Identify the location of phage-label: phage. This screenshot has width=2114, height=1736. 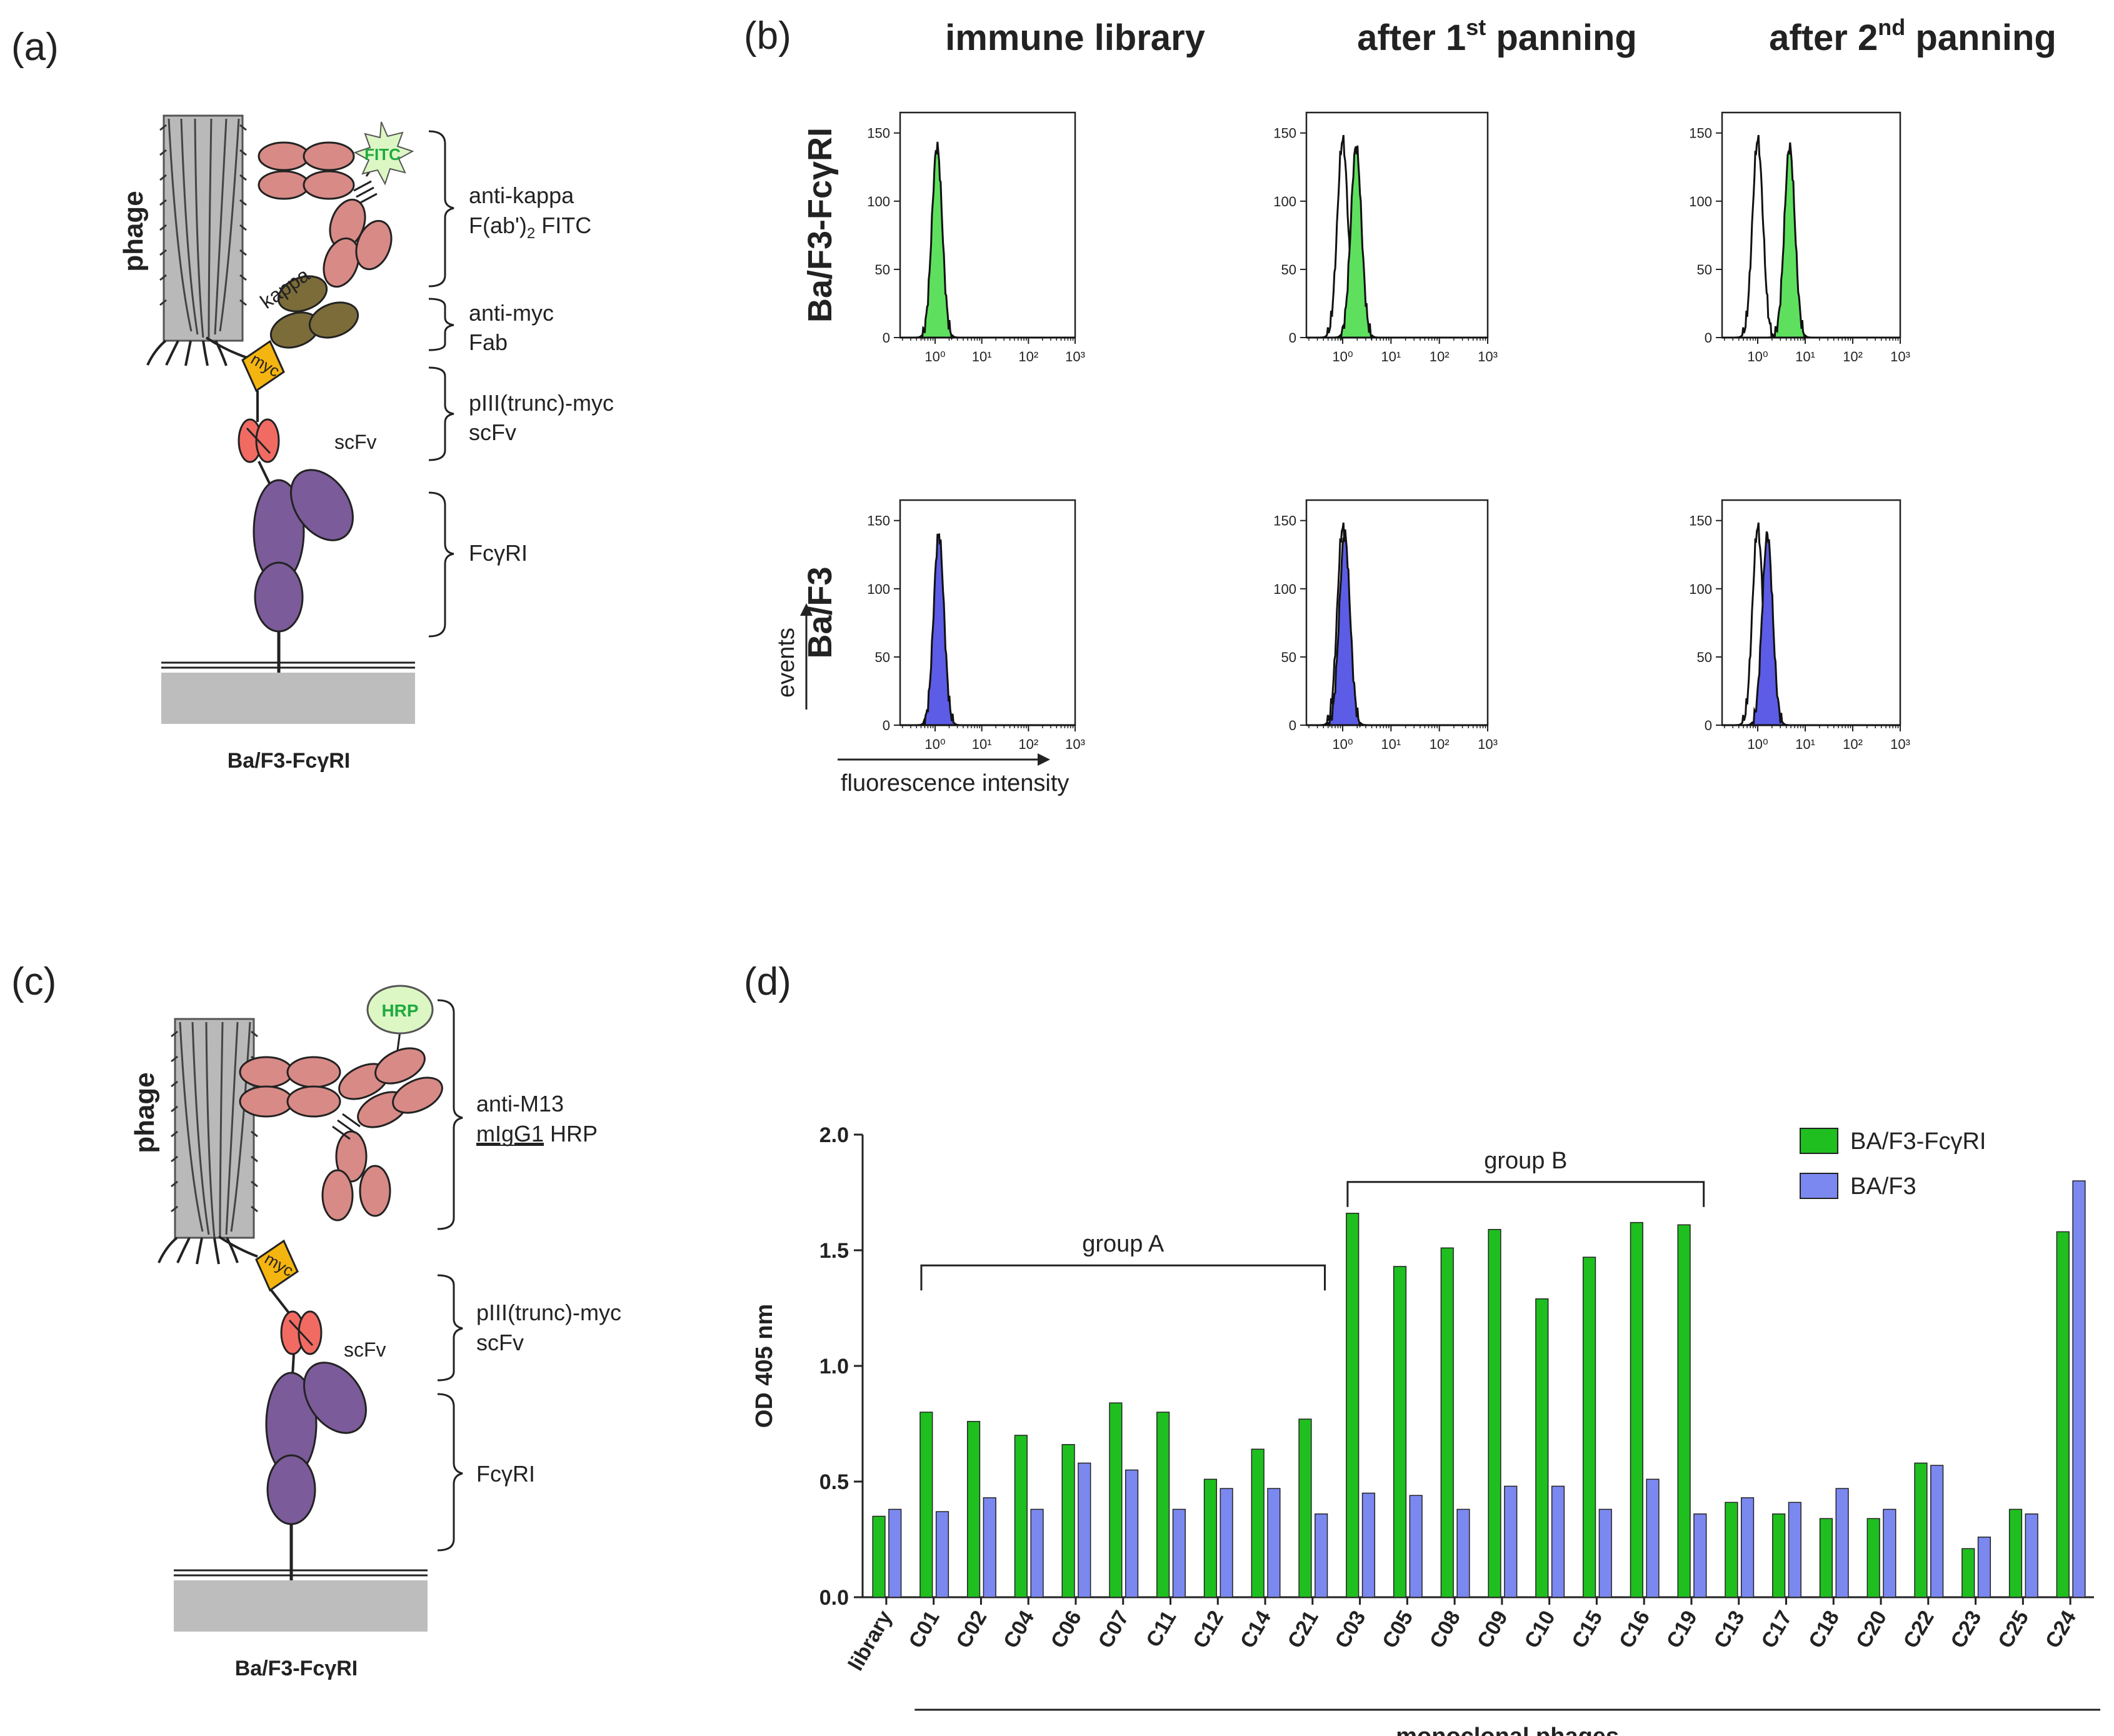
(133, 232).